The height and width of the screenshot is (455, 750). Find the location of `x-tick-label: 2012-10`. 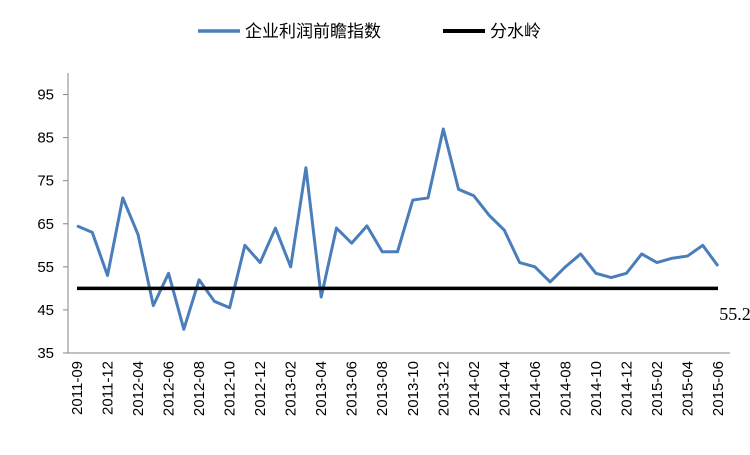

x-tick-label: 2012-10 is located at coordinates (230, 388).